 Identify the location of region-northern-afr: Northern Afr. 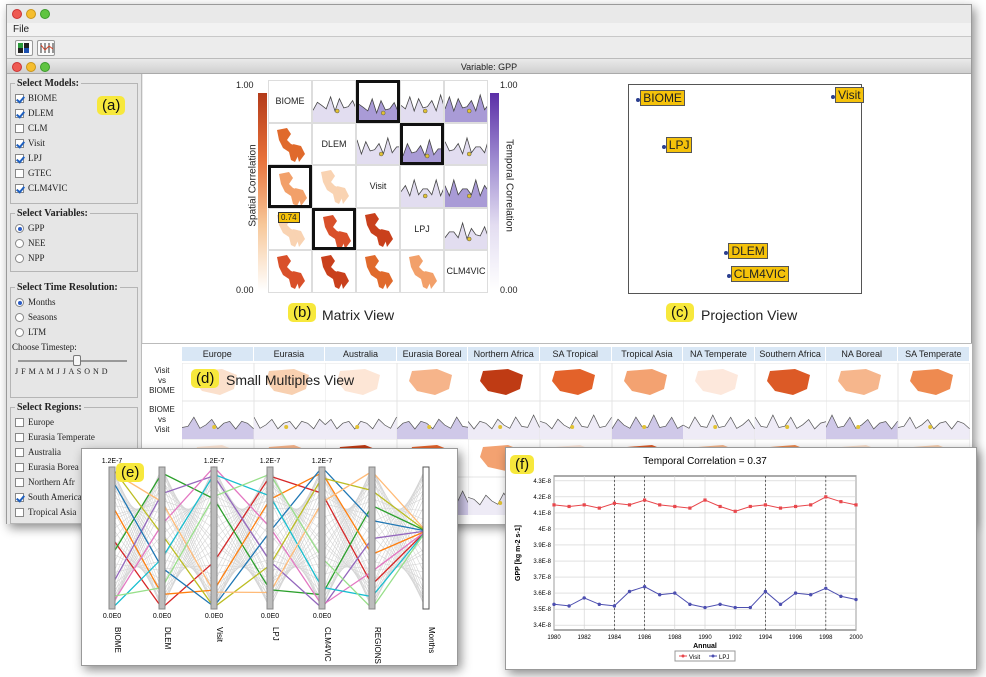
(74, 482).